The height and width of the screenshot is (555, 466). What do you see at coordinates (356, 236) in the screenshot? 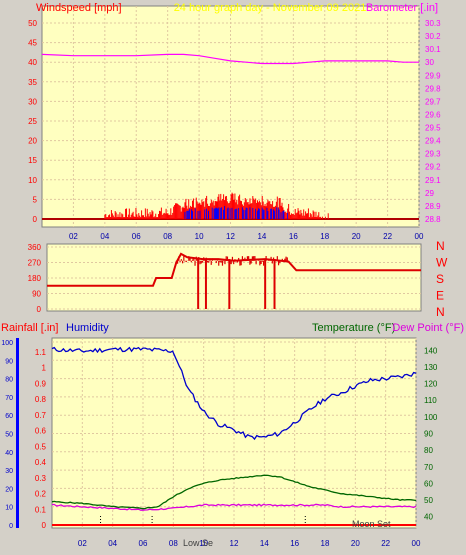
I see `panel1-x-tick: 20` at bounding box center [356, 236].